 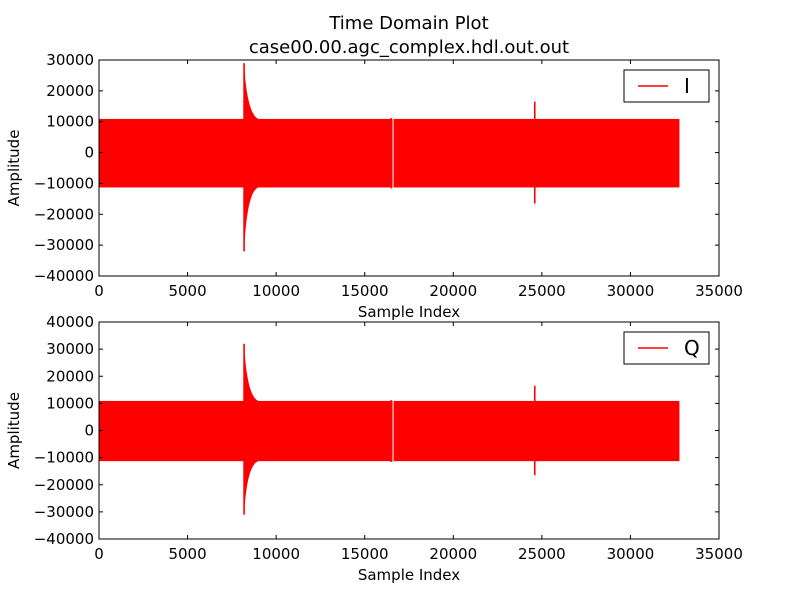 I want to click on legend-label: Q, so click(x=692, y=348).